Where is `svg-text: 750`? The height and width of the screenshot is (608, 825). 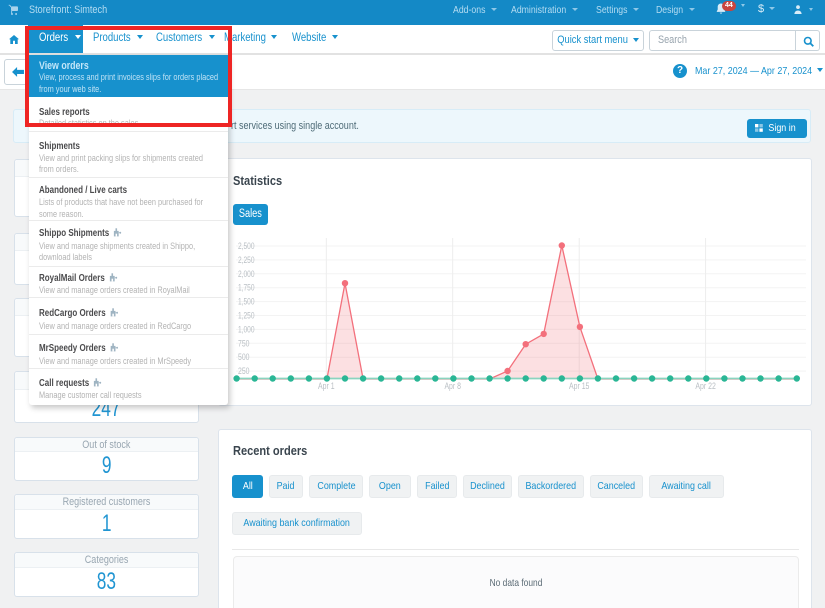 svg-text: 750 is located at coordinates (244, 343).